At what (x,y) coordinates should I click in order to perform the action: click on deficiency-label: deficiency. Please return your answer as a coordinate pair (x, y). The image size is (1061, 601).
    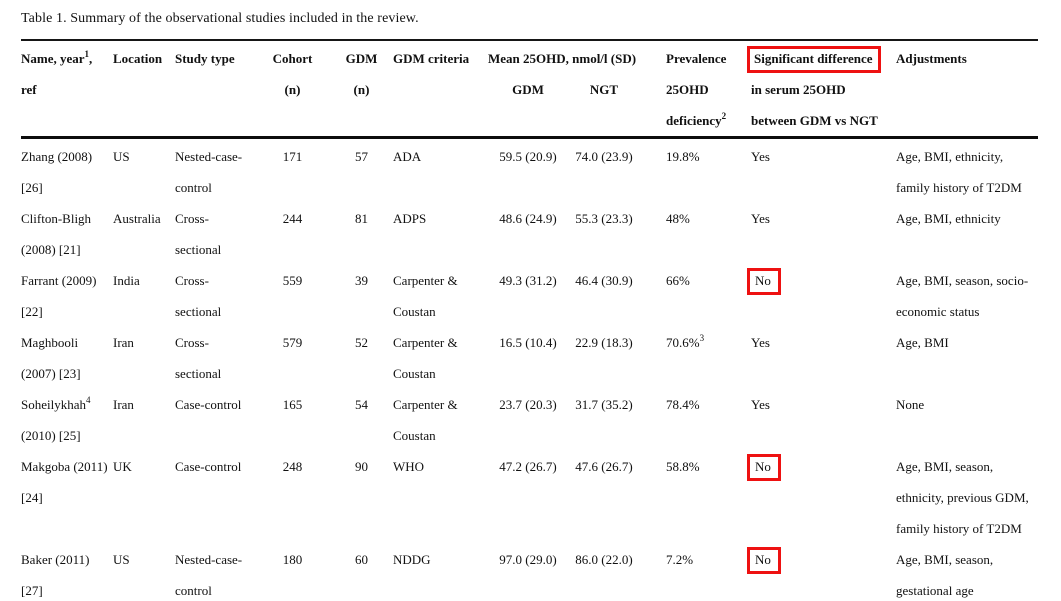
    Looking at the image, I should click on (694, 120).